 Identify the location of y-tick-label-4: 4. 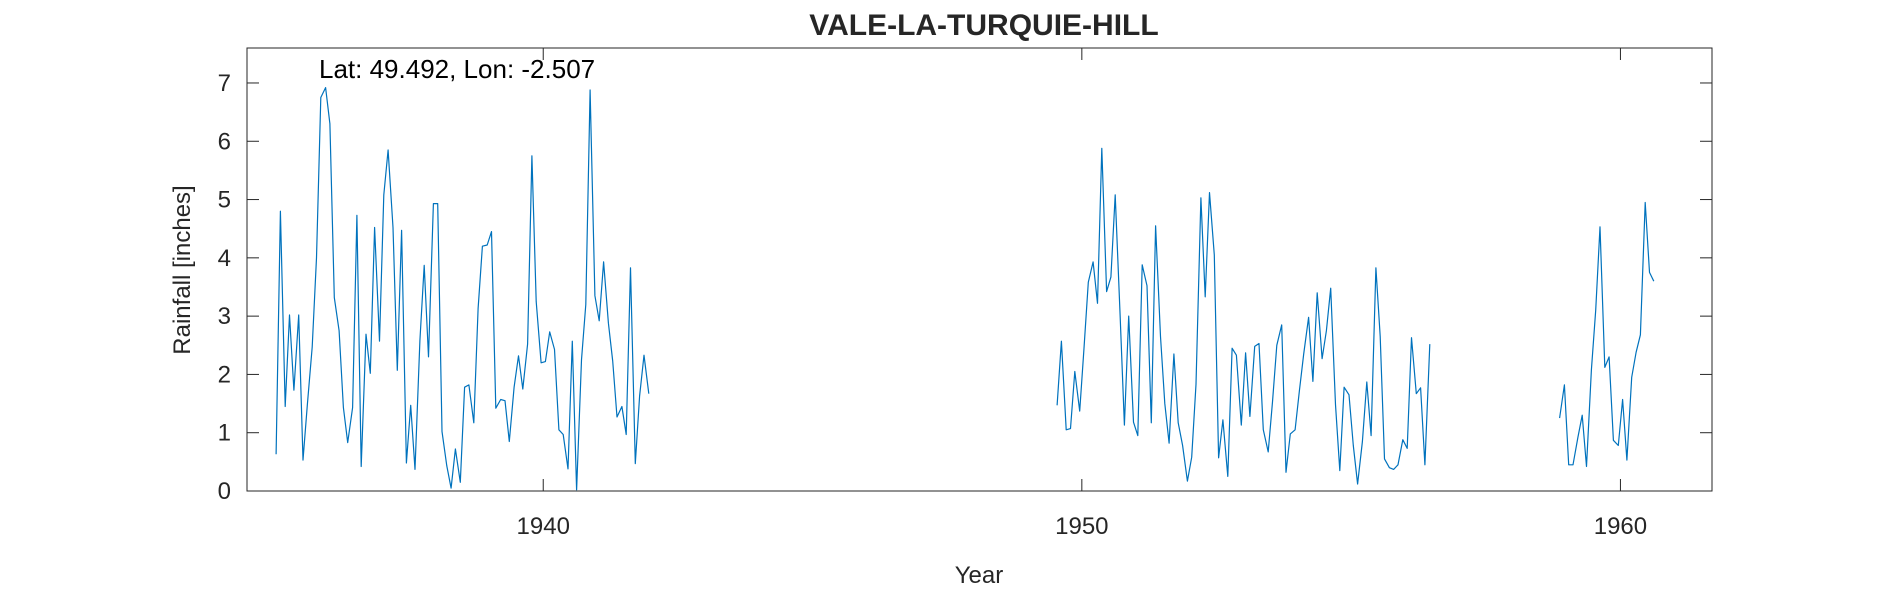
(224, 258).